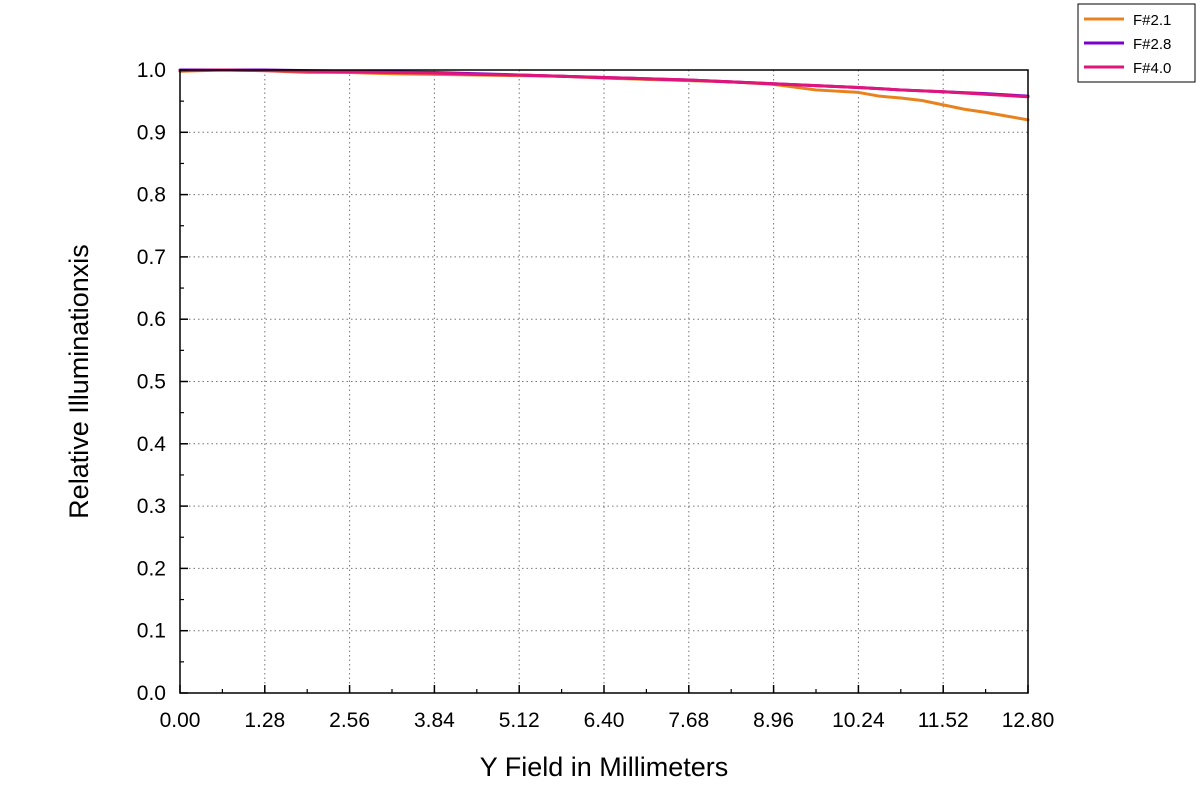 The width and height of the screenshot is (1200, 802). I want to click on legend: F#2.1 F#2.8 F#4.0, so click(1136, 43).